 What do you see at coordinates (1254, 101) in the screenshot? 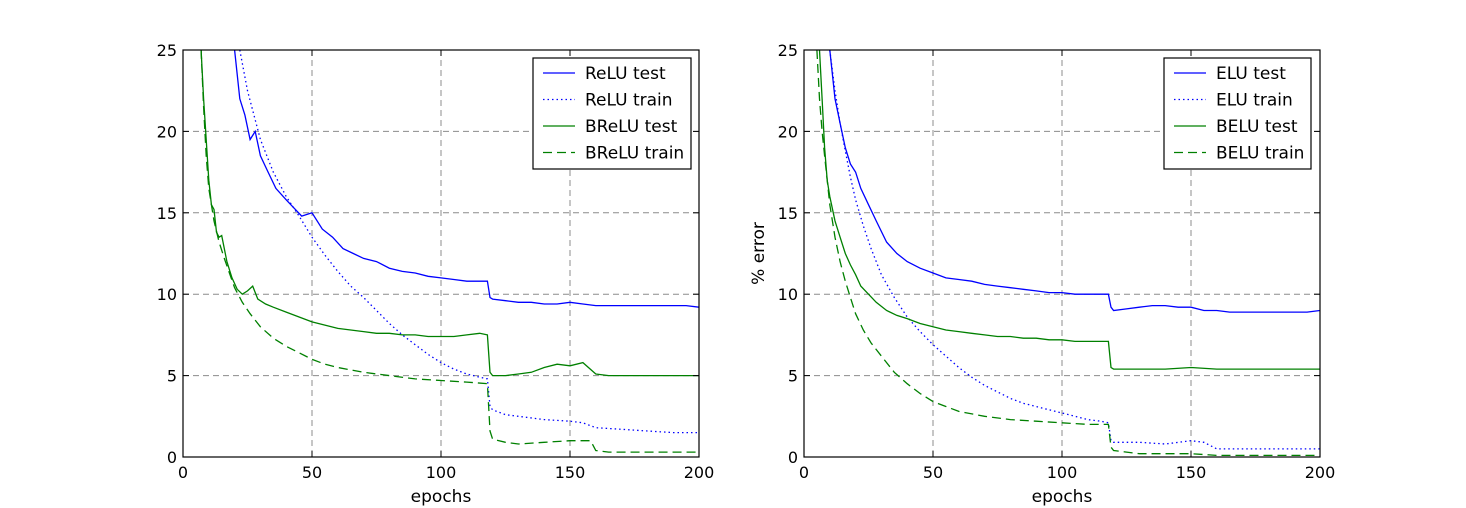
I see `legend-label: ELU train` at bounding box center [1254, 101].